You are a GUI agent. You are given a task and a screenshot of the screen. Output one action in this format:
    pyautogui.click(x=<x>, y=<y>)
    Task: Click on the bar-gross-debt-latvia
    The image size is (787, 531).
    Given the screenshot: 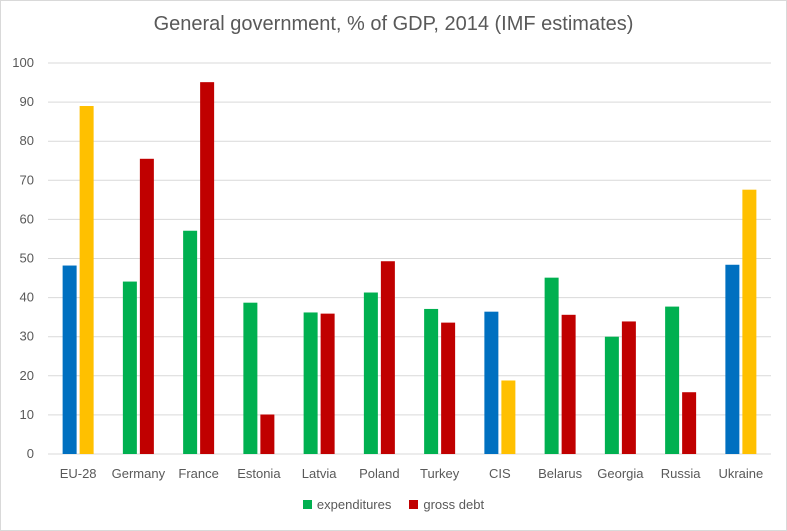 What is the action you would take?
    pyautogui.click(x=327, y=383)
    